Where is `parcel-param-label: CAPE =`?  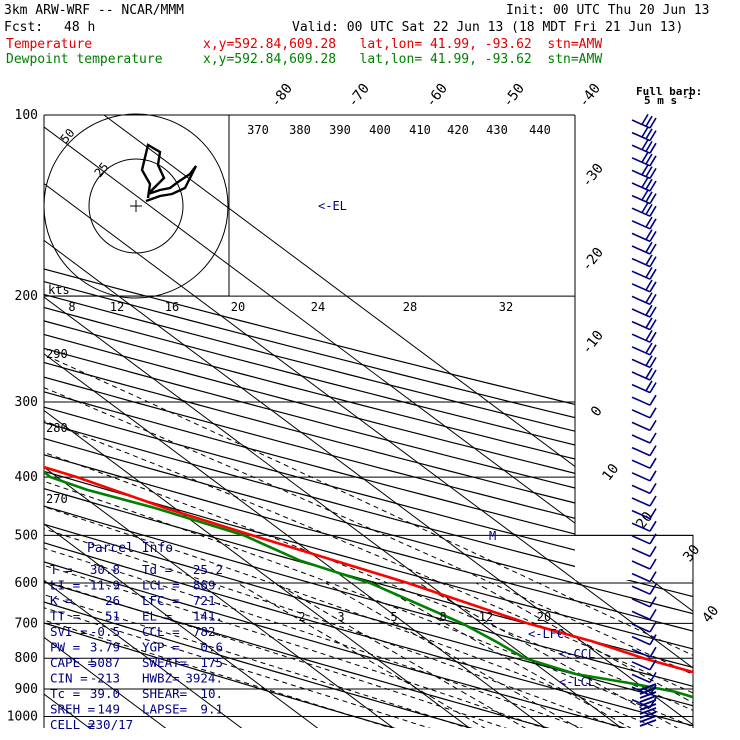
parcel-param-label: CAPE = is located at coordinates (72, 662).